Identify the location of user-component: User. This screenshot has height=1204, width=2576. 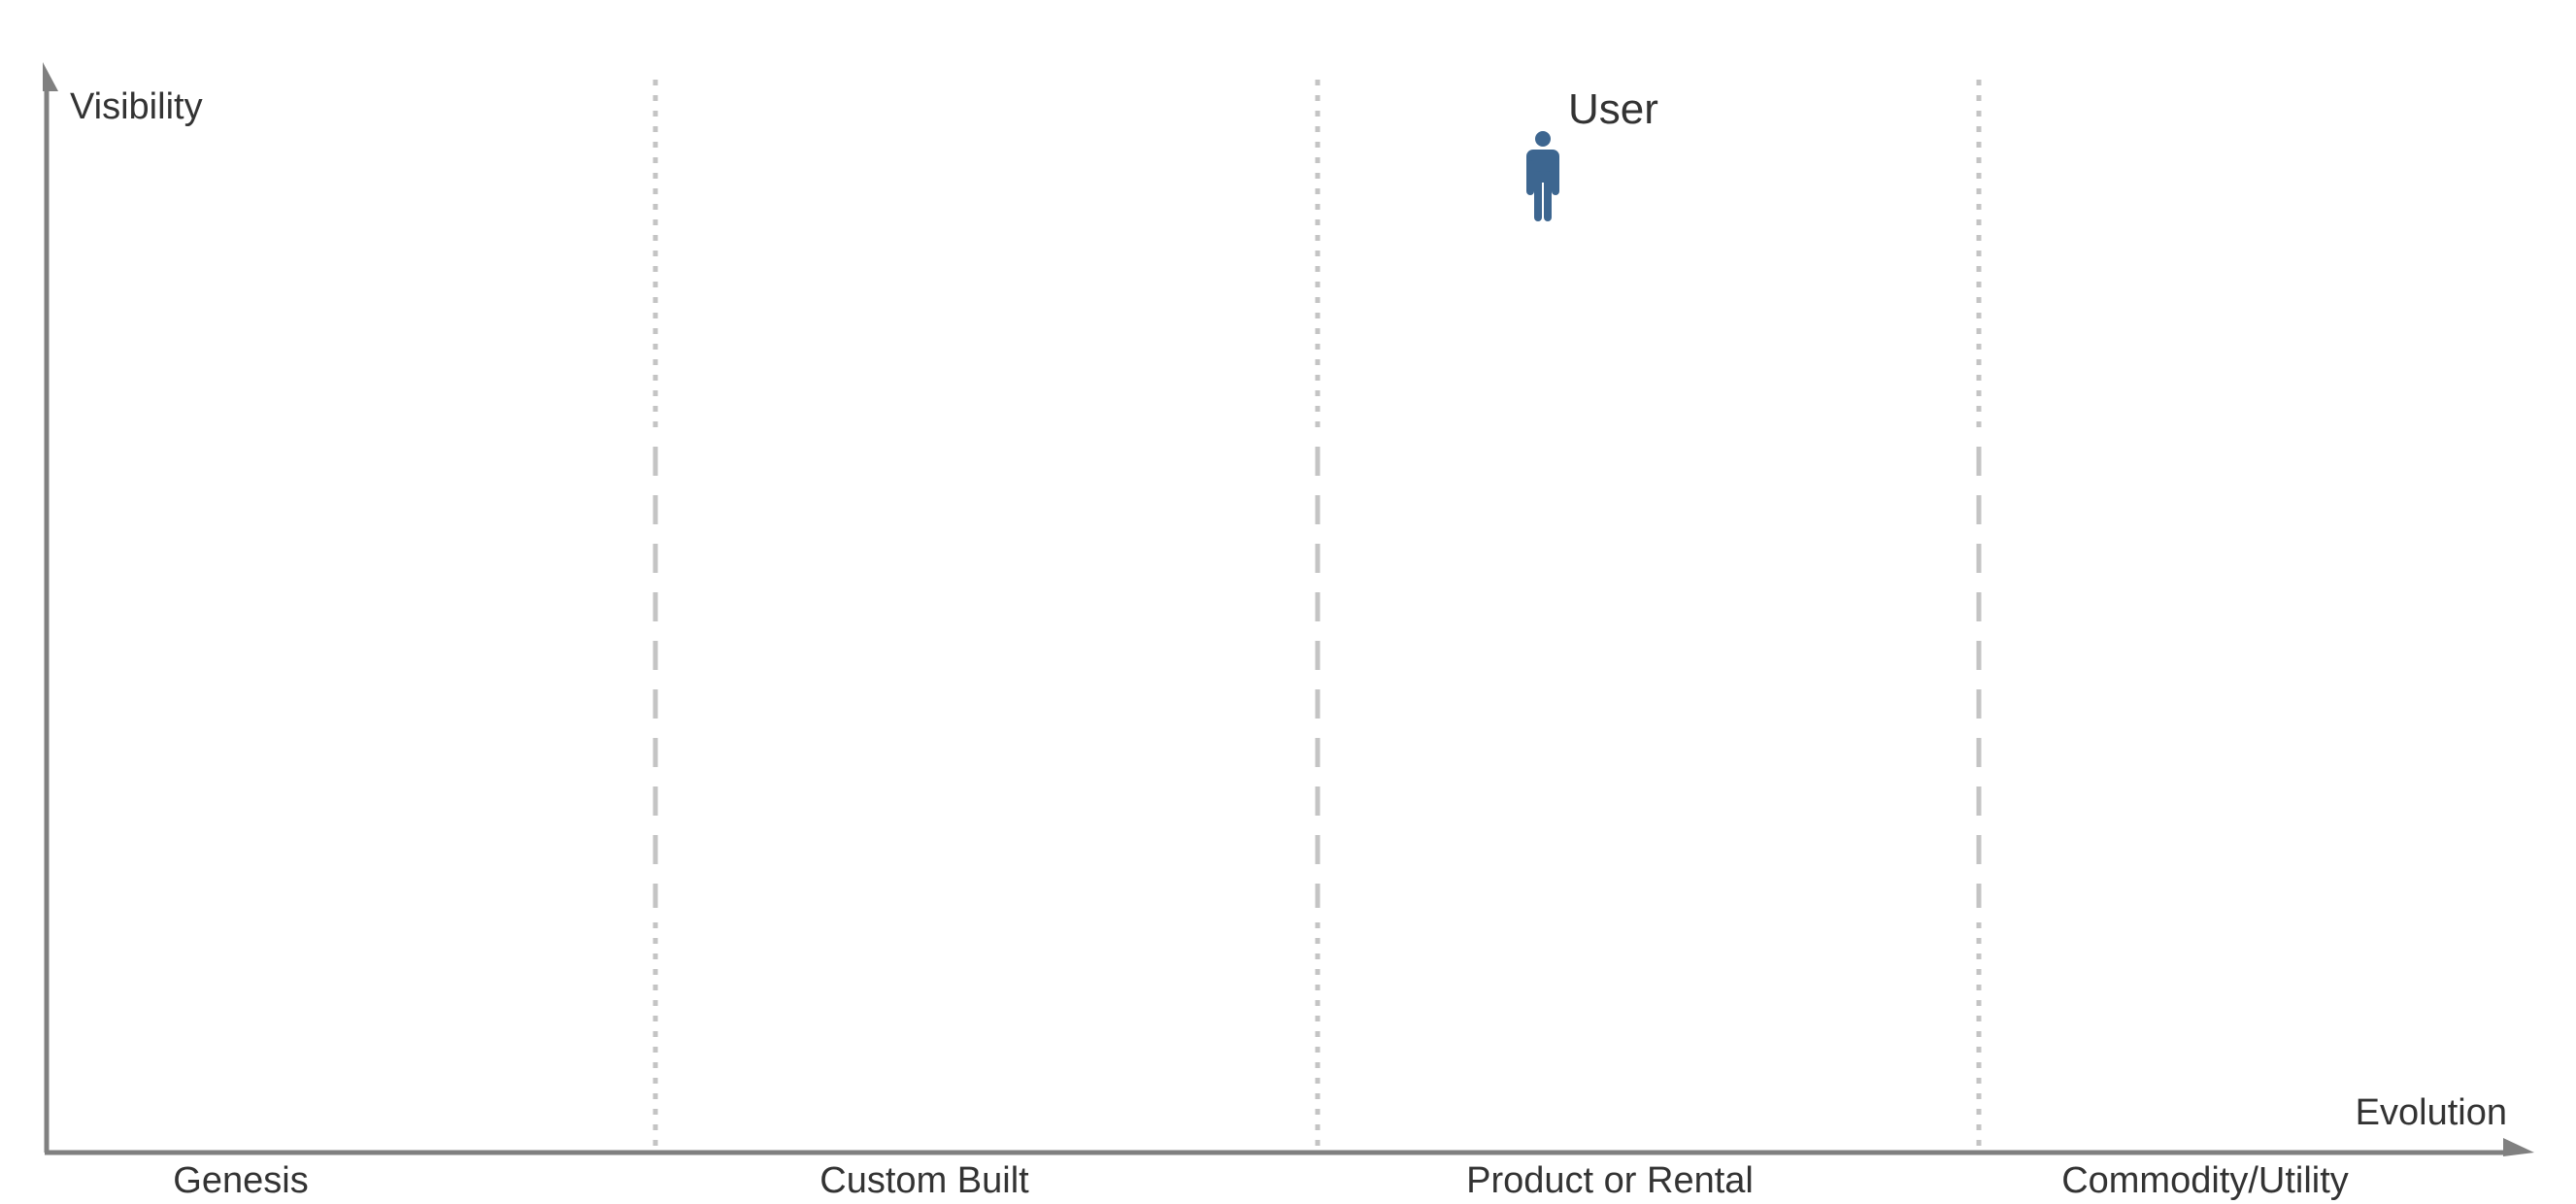
(1592, 153).